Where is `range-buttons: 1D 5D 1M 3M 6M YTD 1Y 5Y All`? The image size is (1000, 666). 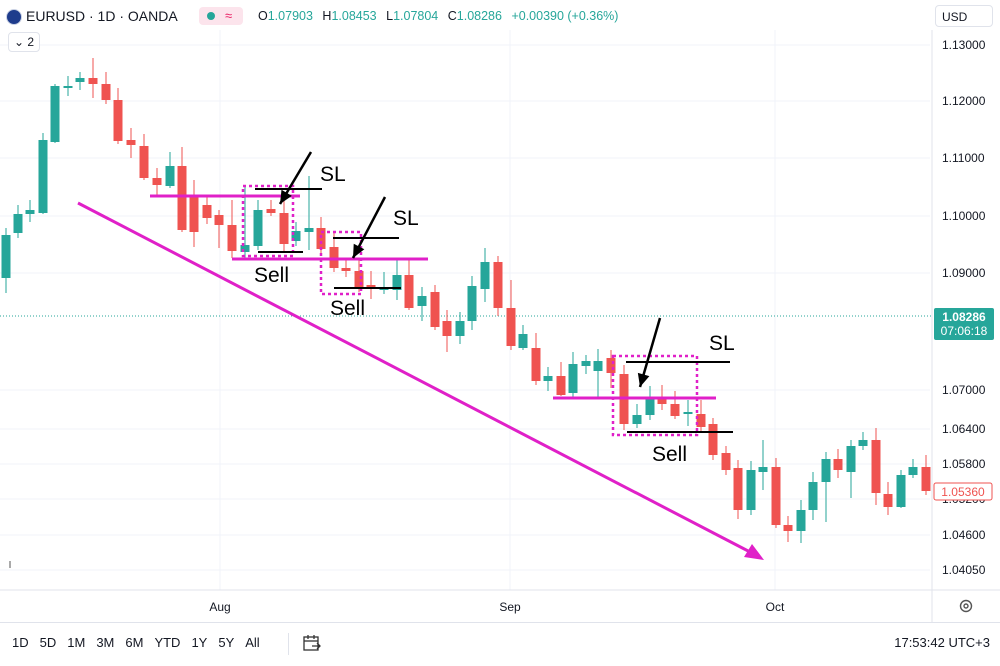
range-buttons: 1D 5D 1M 3M 6M YTD 1Y 5Y All is located at coordinates (141, 642).